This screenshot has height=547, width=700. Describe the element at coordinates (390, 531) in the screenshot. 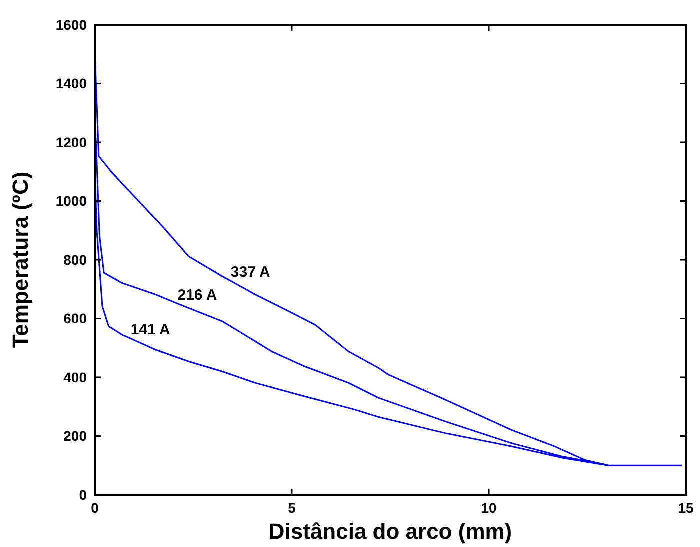

I see `x-axis-title: Distância do arco (mm)` at that location.